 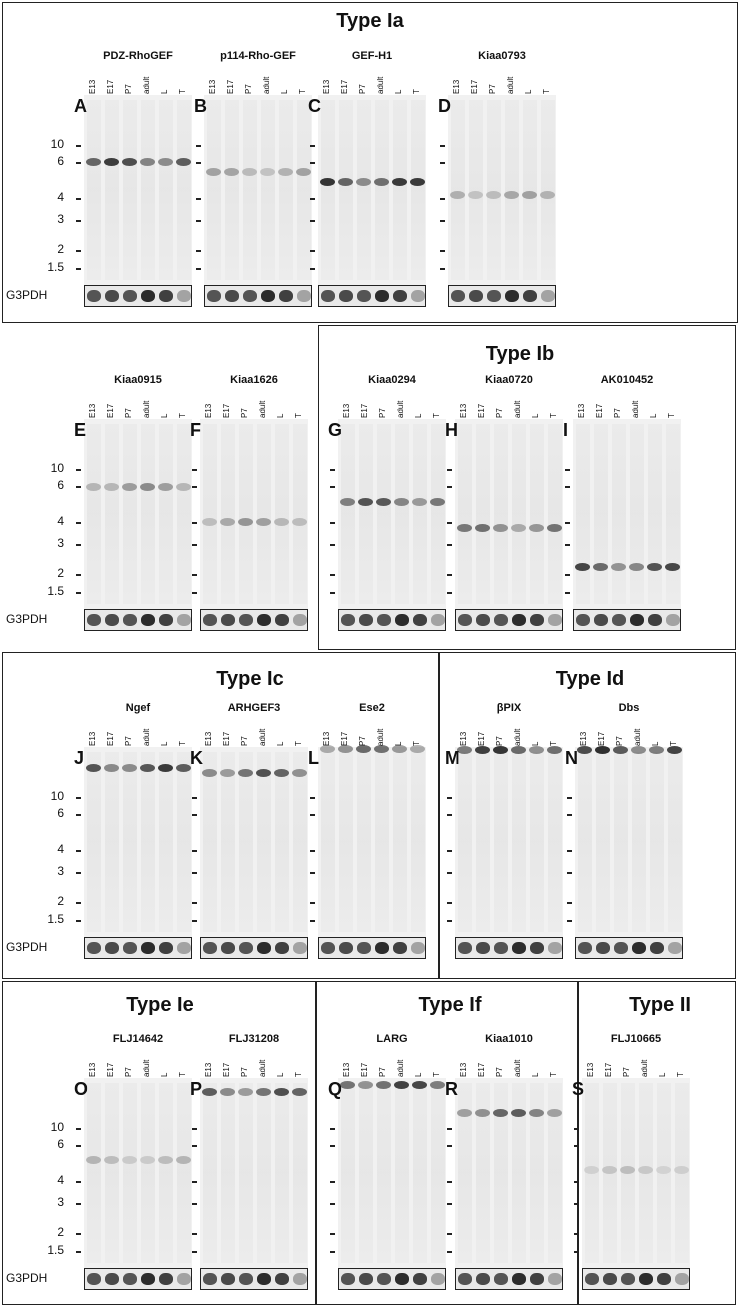 I want to click on gene-name: ARHGEF3, so click(x=254, y=708).